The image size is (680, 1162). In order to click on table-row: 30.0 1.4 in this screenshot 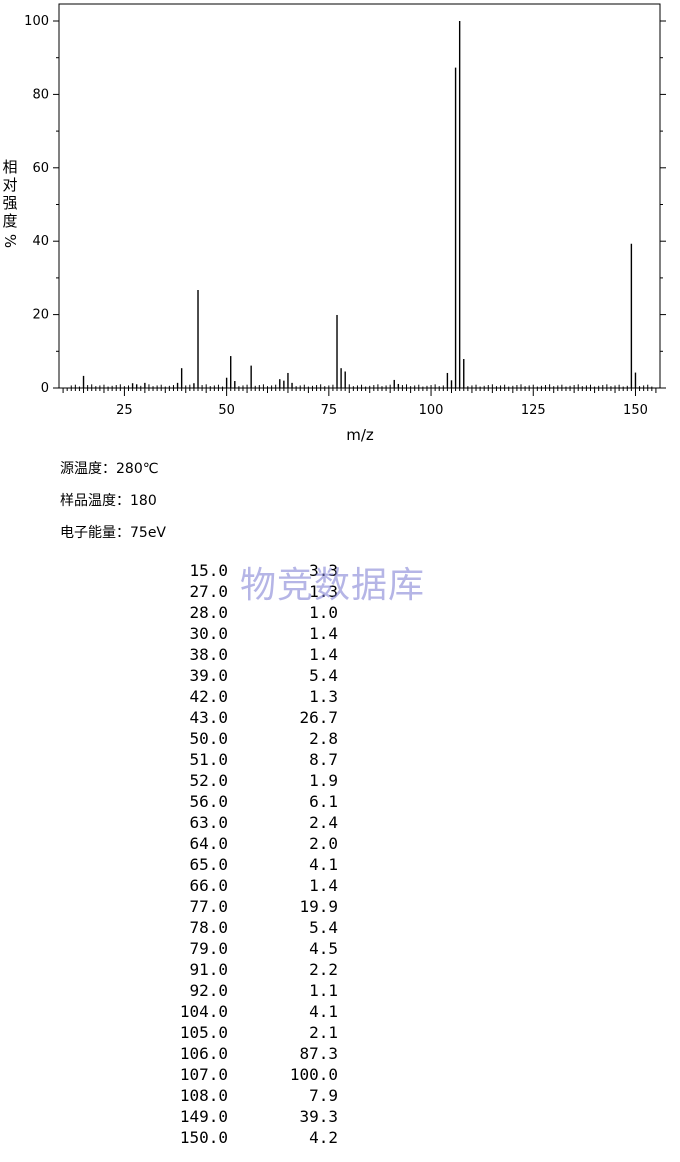, I will do `click(244, 633)`.